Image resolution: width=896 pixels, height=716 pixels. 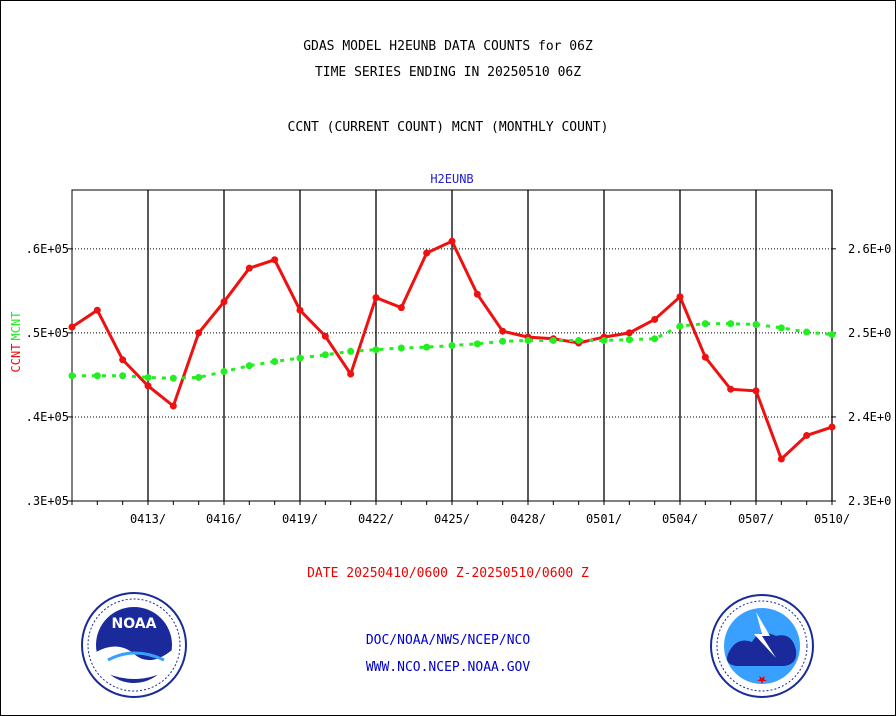 What do you see at coordinates (16, 326) in the screenshot?
I see `y-right-label: MCNT` at bounding box center [16, 326].